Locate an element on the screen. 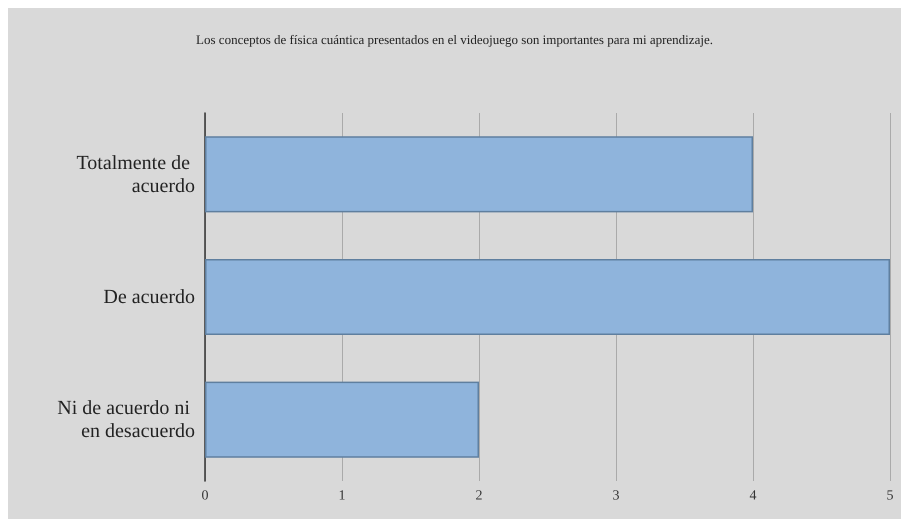 The image size is (909, 527). y-tick-label: Ni de acuerdo ni en desacuerdo is located at coordinates (126, 419).